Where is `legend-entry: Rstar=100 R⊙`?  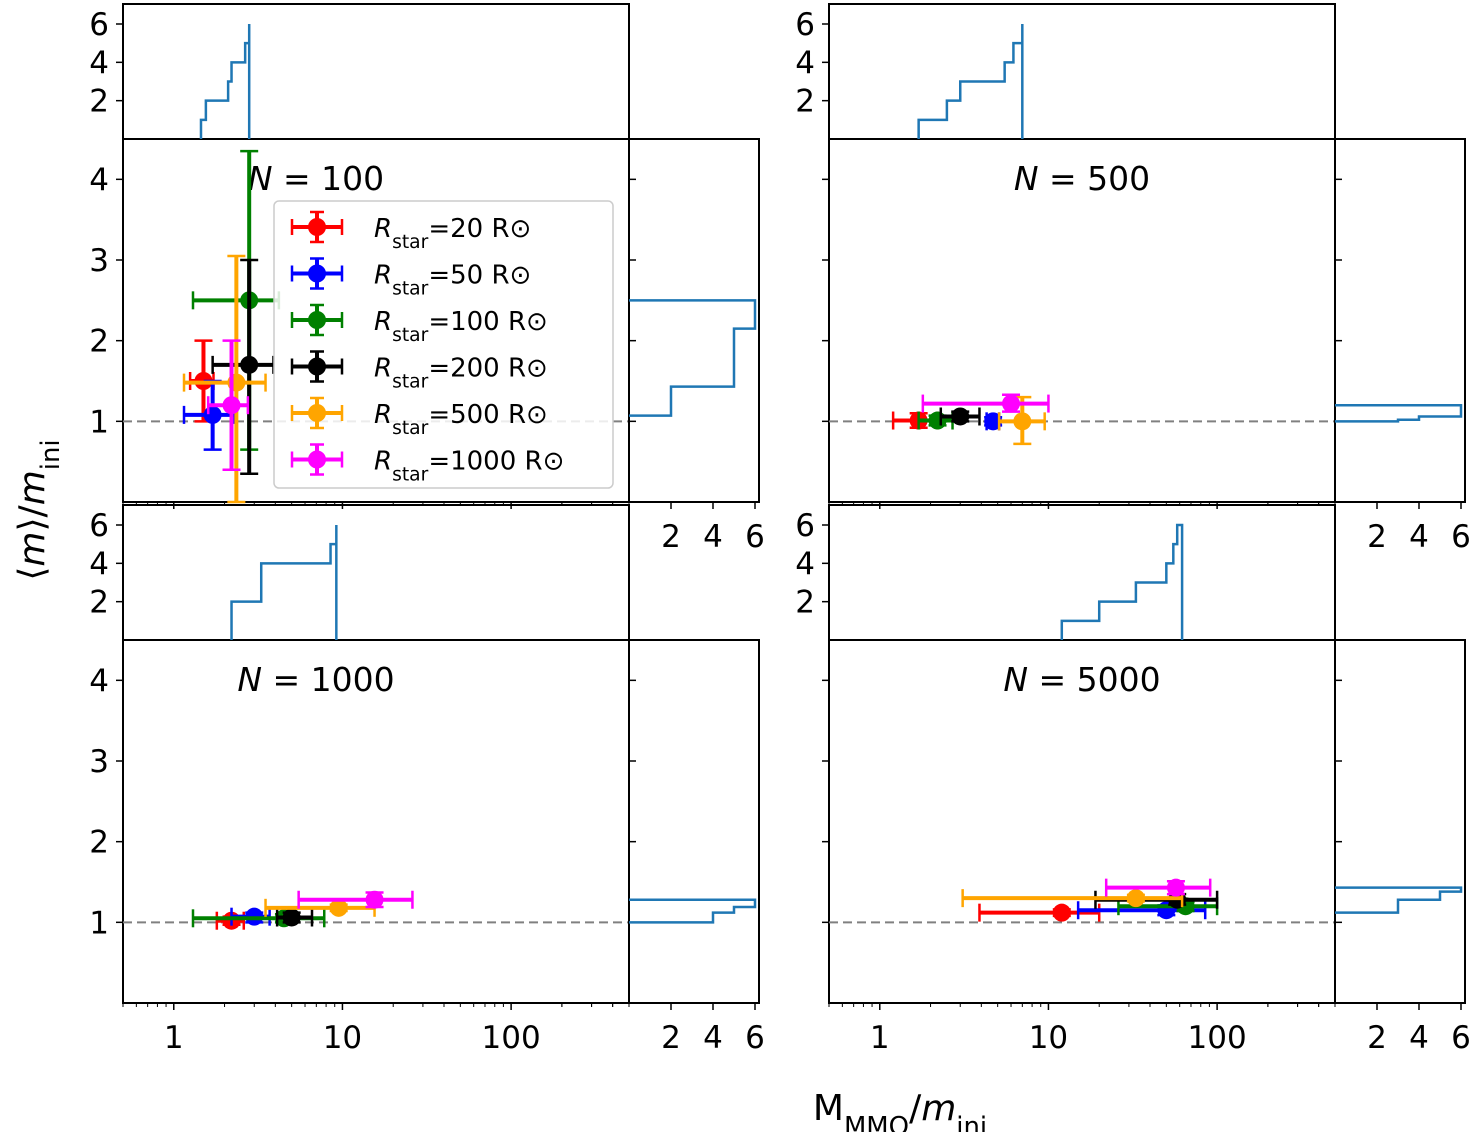 legend-entry: Rstar=100 R⊙ is located at coordinates (419, 324).